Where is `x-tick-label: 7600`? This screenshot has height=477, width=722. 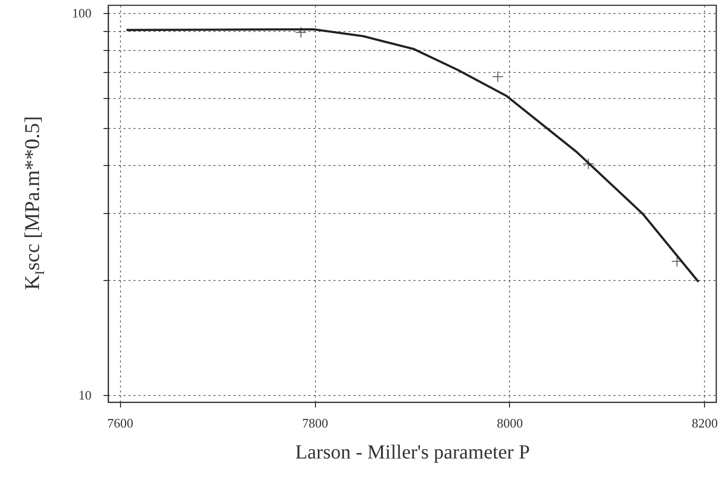
x-tick-label: 7600 is located at coordinates (120, 423).